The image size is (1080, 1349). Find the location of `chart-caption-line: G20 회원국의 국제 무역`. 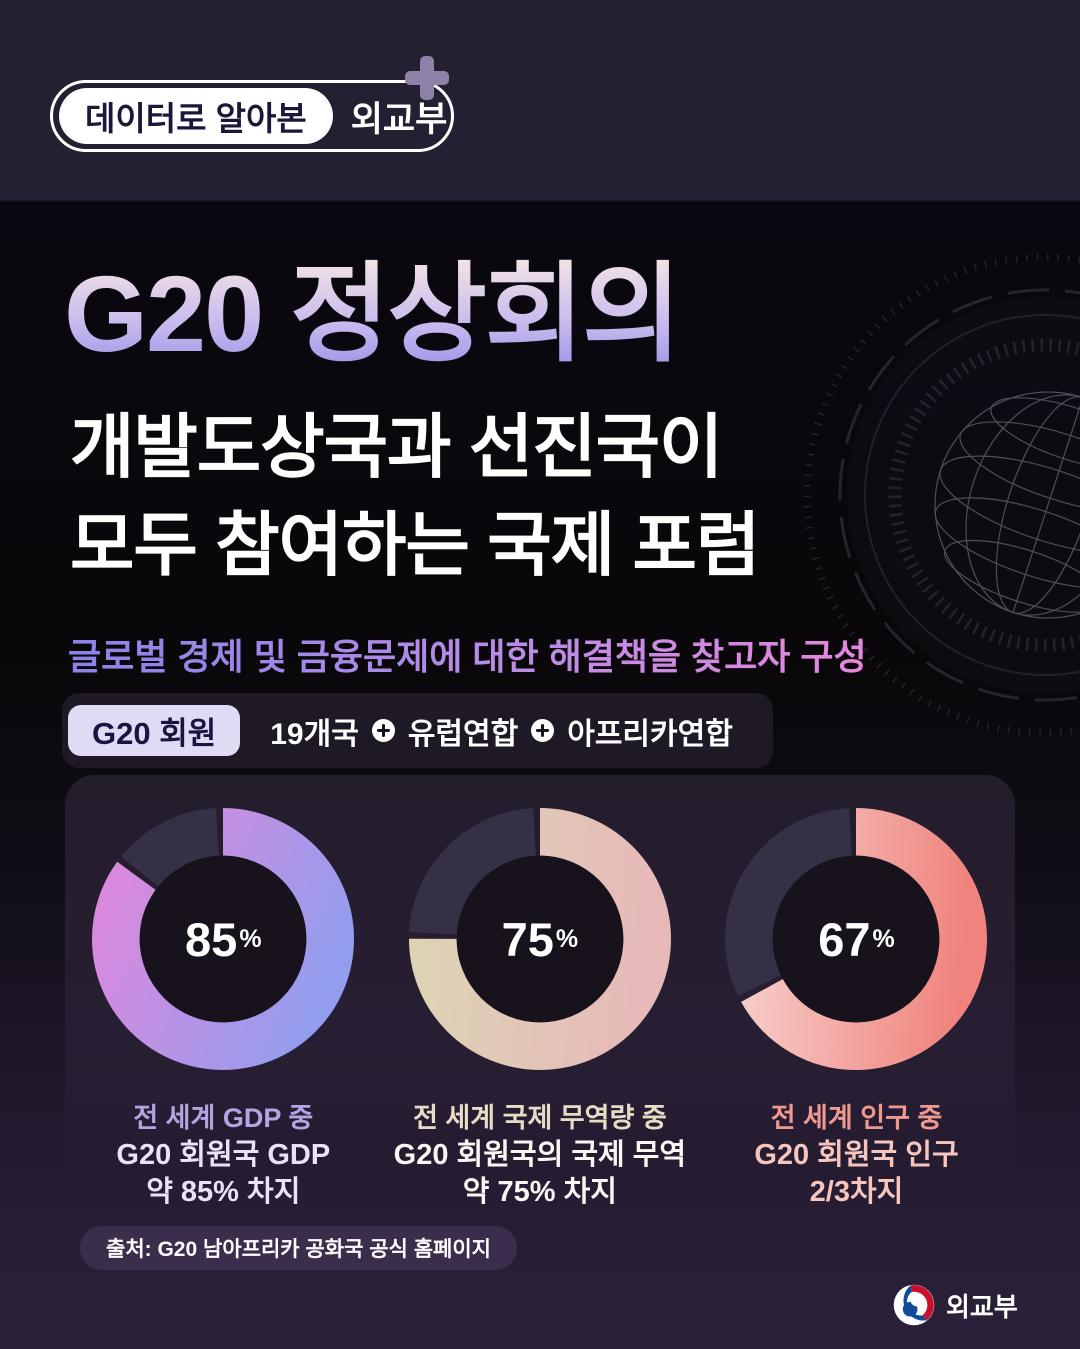

chart-caption-line: G20 회원국의 국제 무역 is located at coordinates (540, 1155).